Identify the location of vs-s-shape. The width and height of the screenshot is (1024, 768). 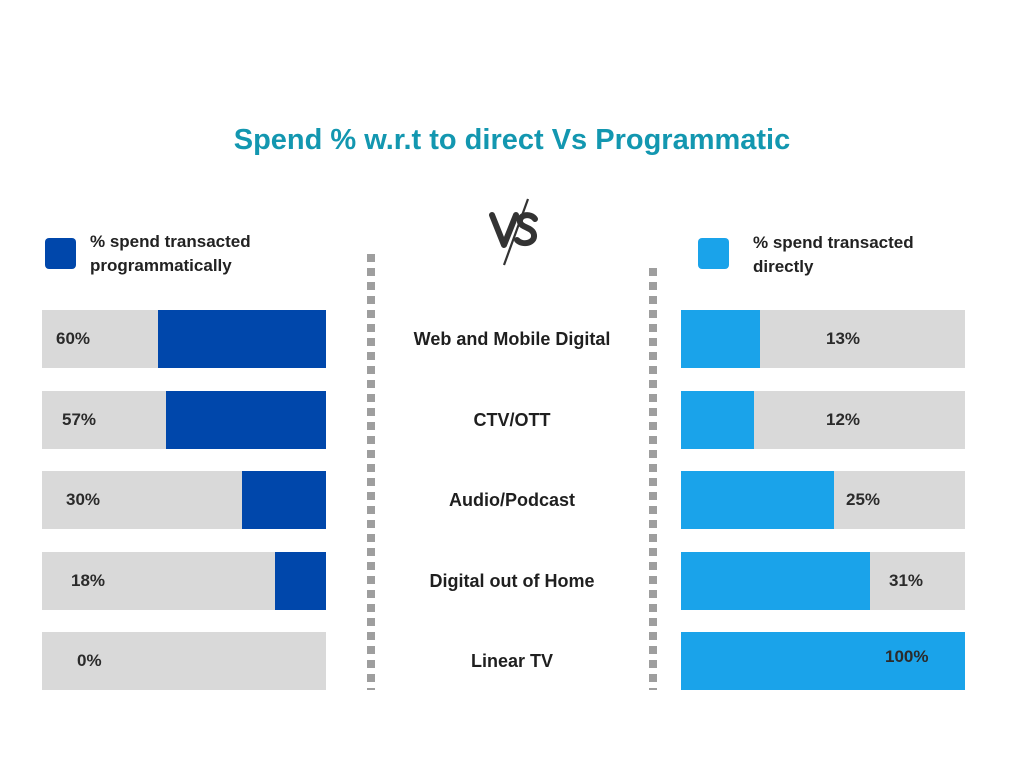
(526, 229).